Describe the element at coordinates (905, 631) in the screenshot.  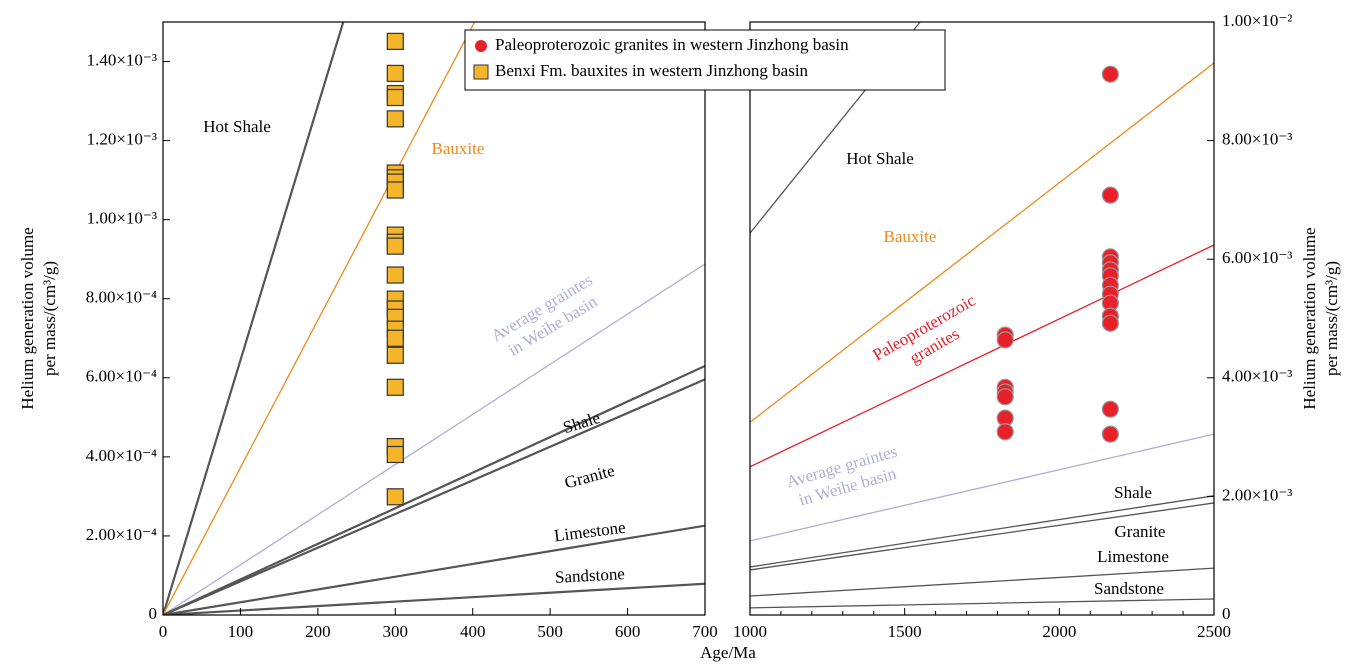
I see `x-tick-label: 1500` at that location.